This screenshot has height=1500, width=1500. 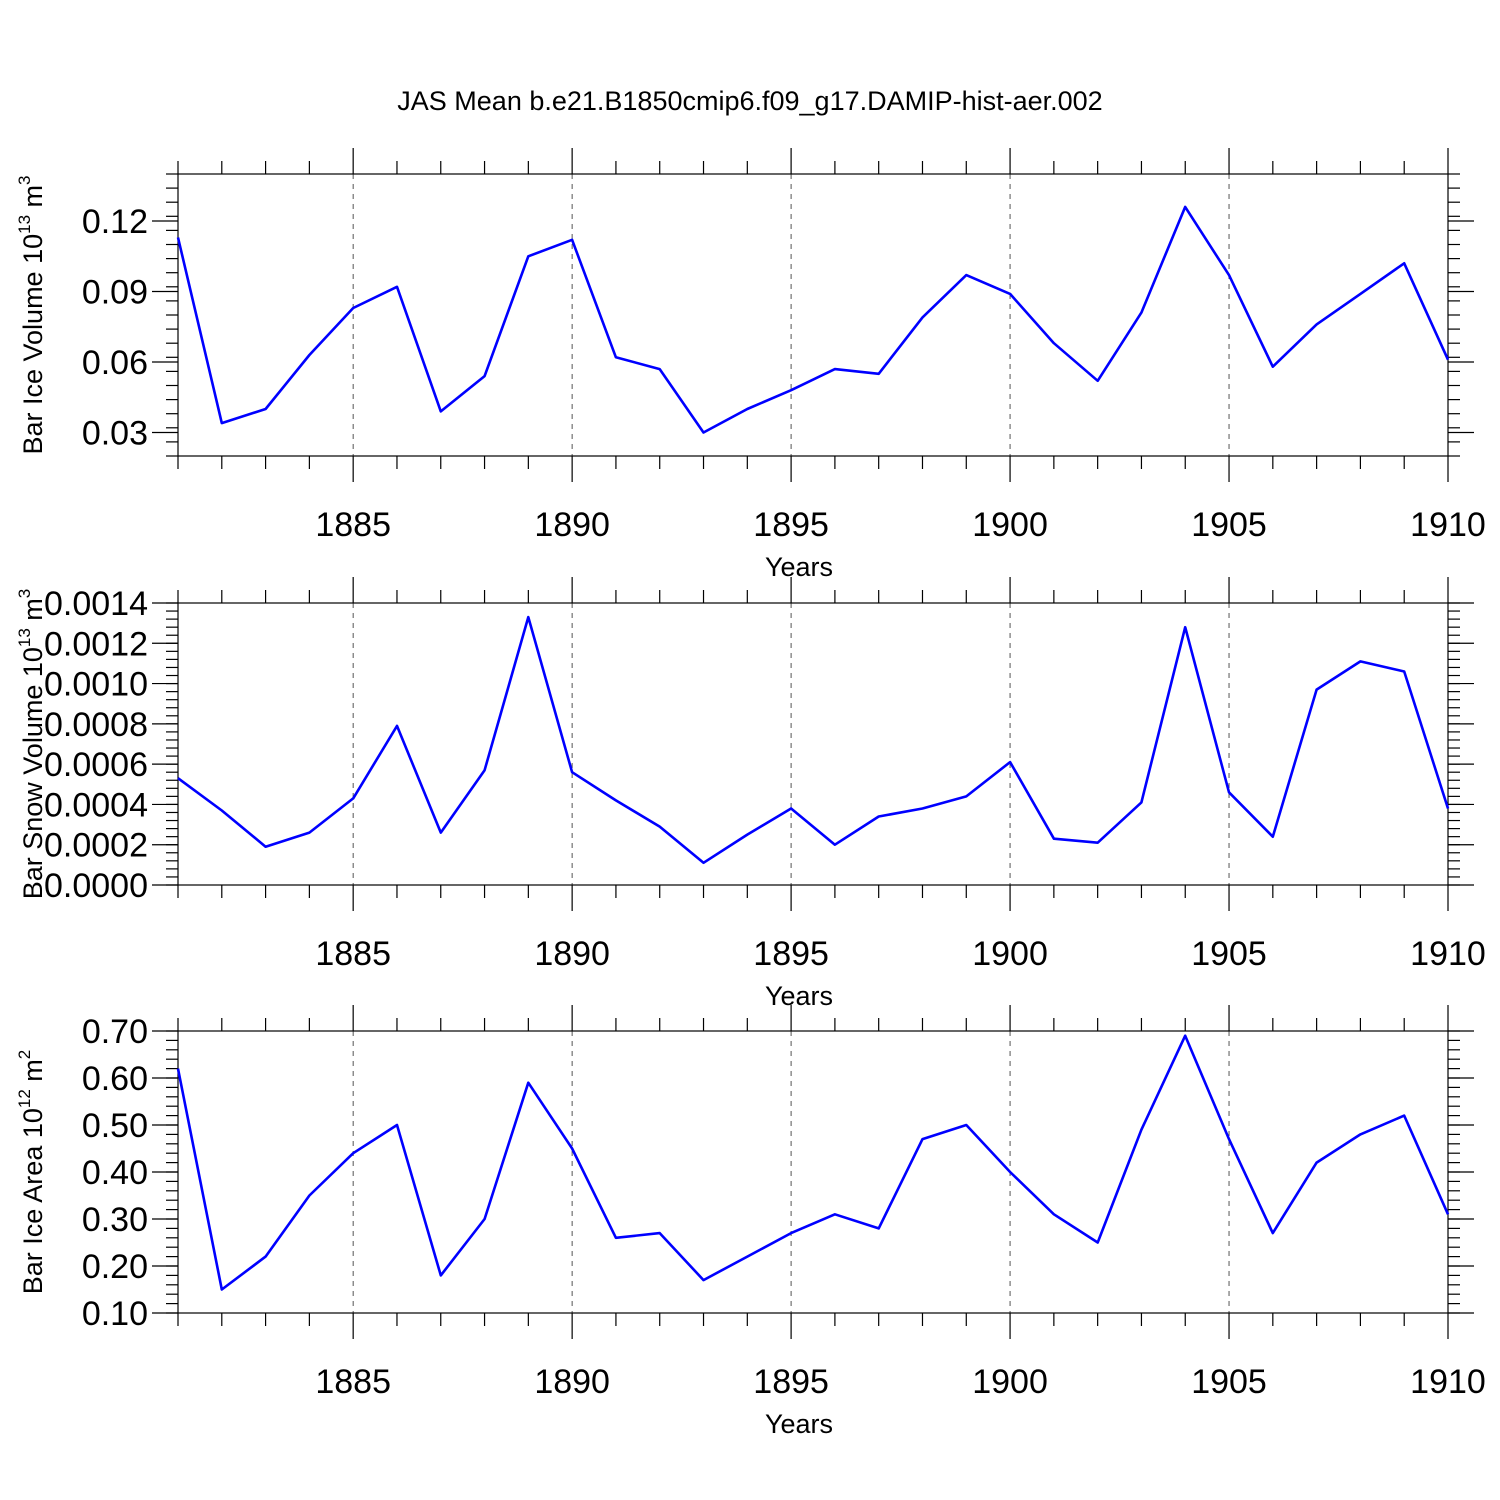 I want to click on y-tick-label: 0.30, so click(x=115, y=1220).